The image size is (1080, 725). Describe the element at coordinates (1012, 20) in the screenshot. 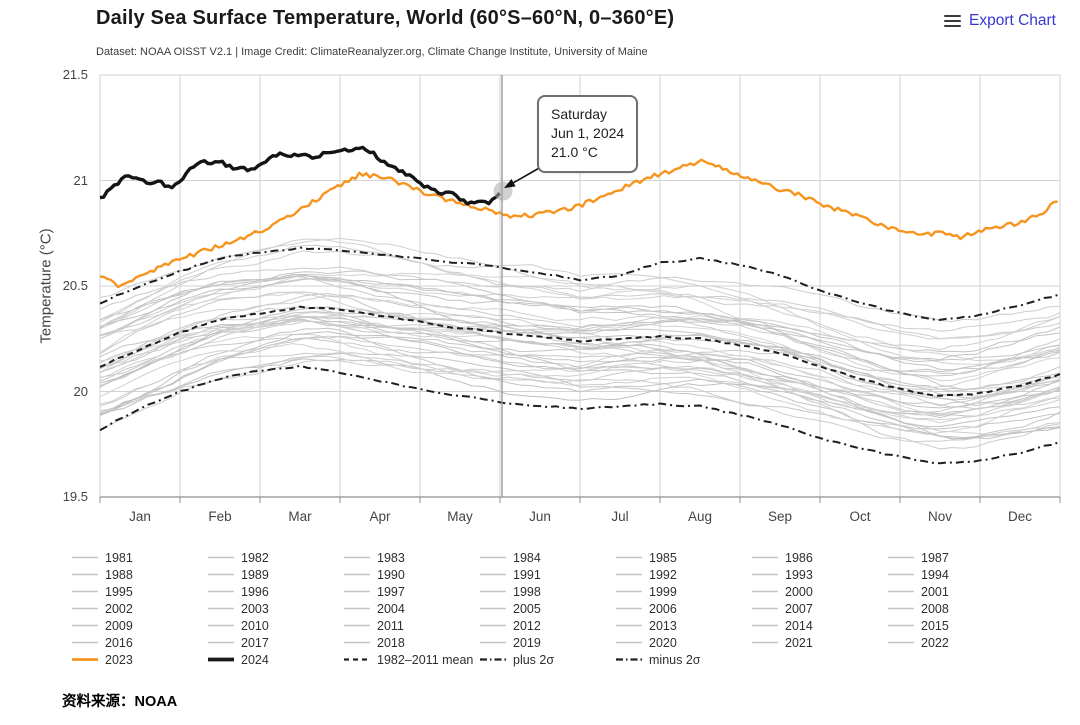

I see `export-chart-label: Export Chart` at that location.